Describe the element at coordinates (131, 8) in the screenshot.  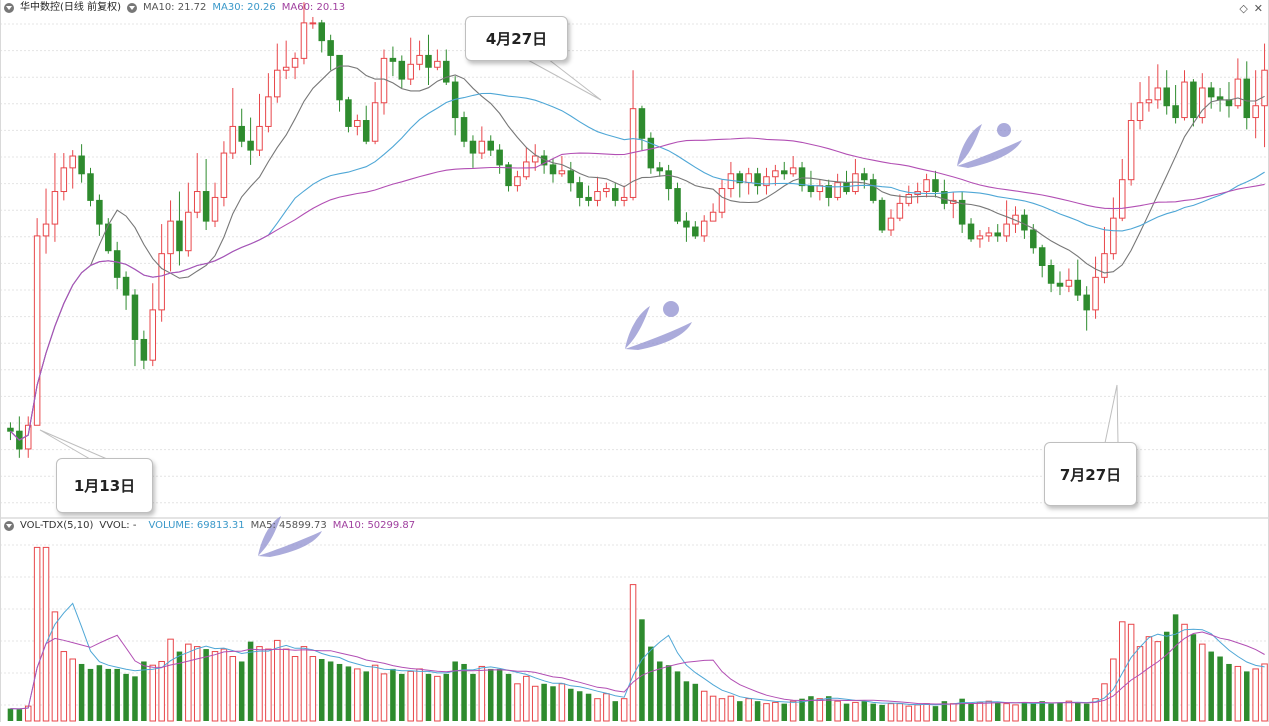
I see `settings-toggle-icon` at that location.